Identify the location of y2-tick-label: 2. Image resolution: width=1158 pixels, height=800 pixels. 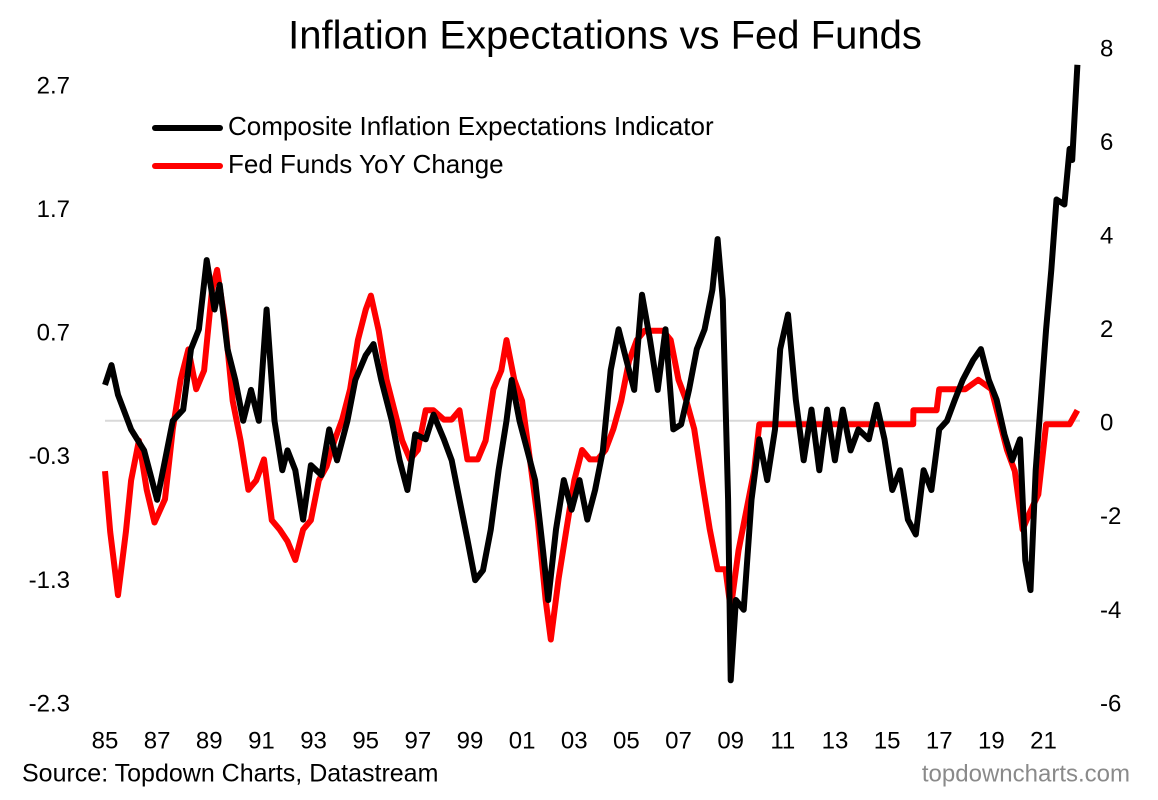
(1106, 329).